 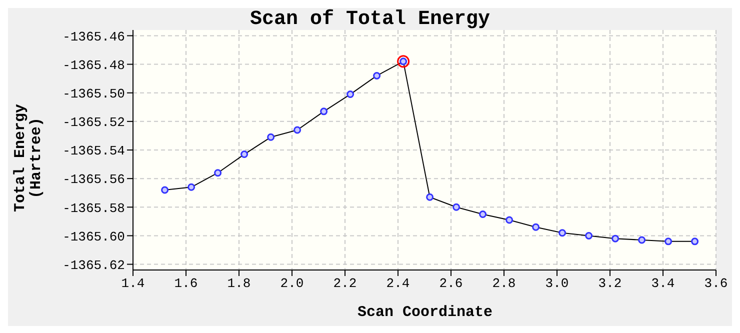 What do you see at coordinates (398, 284) in the screenshot?
I see `x-tick-label: 2.4` at bounding box center [398, 284].